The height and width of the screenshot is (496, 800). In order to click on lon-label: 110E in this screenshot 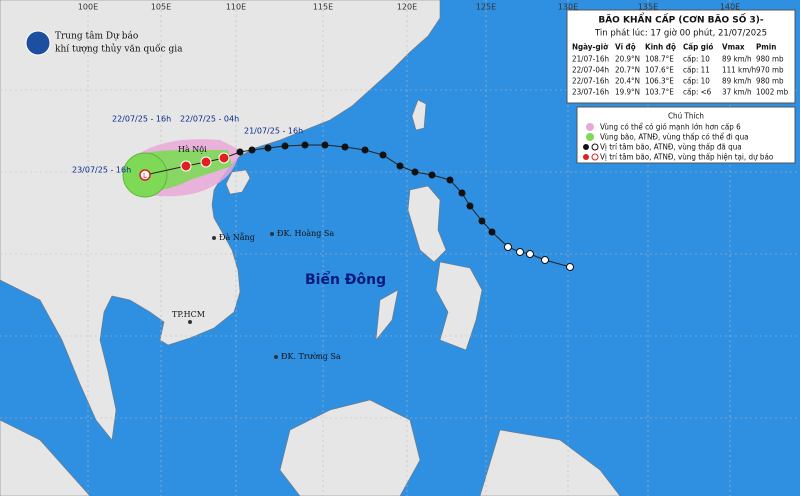, I will do `click(236, 7)`.